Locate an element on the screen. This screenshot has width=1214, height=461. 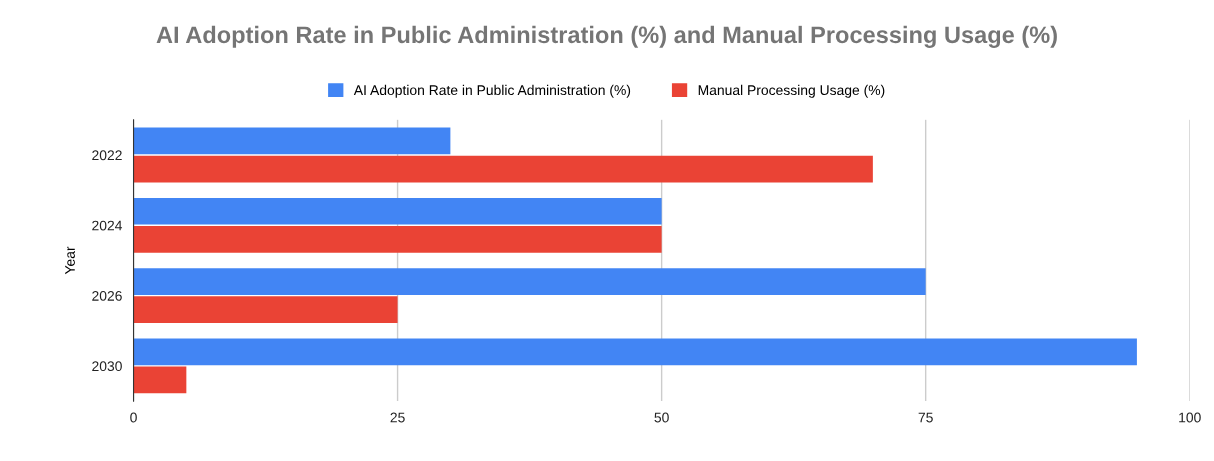
x-tick-label: 75 is located at coordinates (925, 417).